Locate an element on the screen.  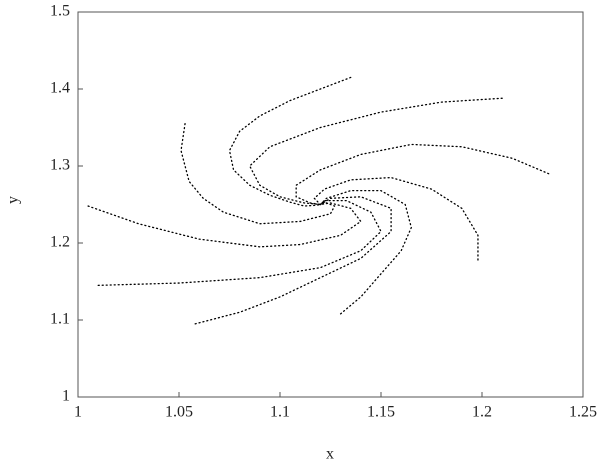
y-tick-label: 1 is located at coordinates (66, 396).